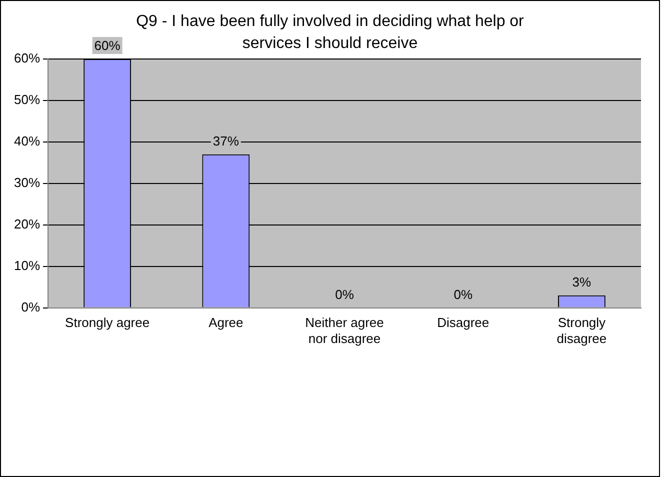 The image size is (670, 477). Describe the element at coordinates (27, 100) in the screenshot. I see `y-tick-label: 50%` at that location.